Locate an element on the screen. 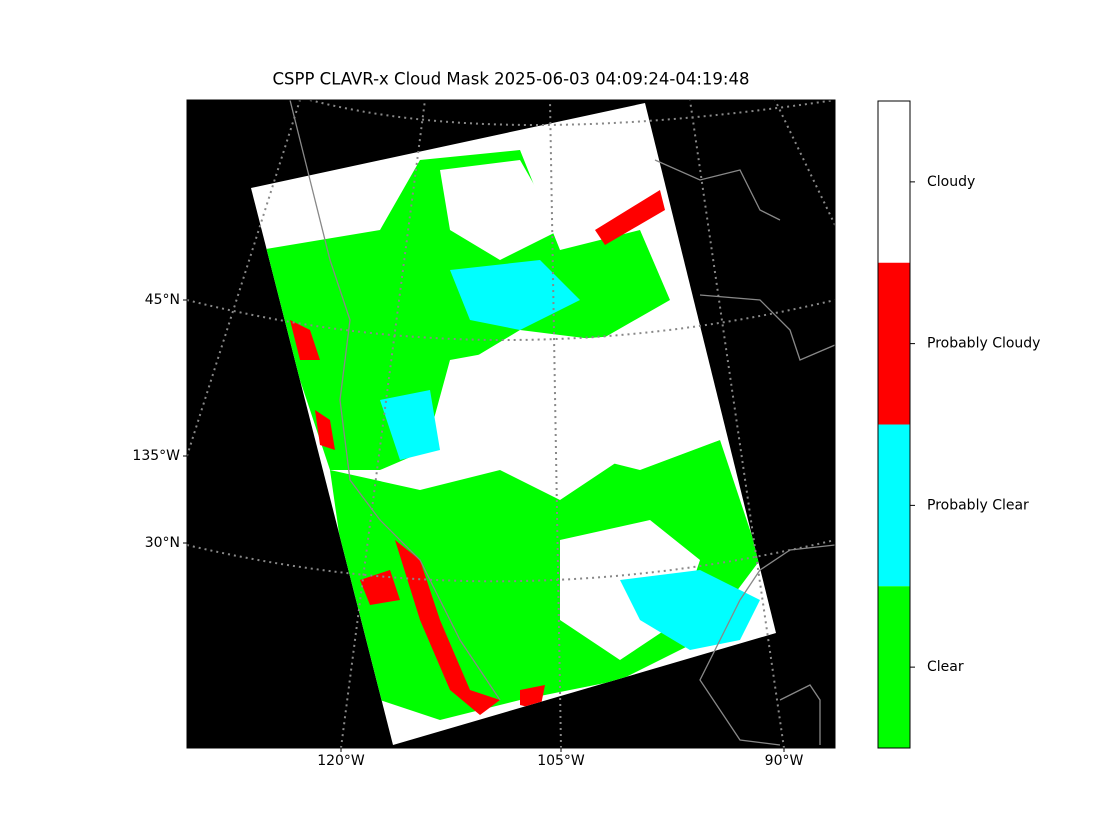 The width and height of the screenshot is (1120, 840). colorbar-frame is located at coordinates (894, 424).